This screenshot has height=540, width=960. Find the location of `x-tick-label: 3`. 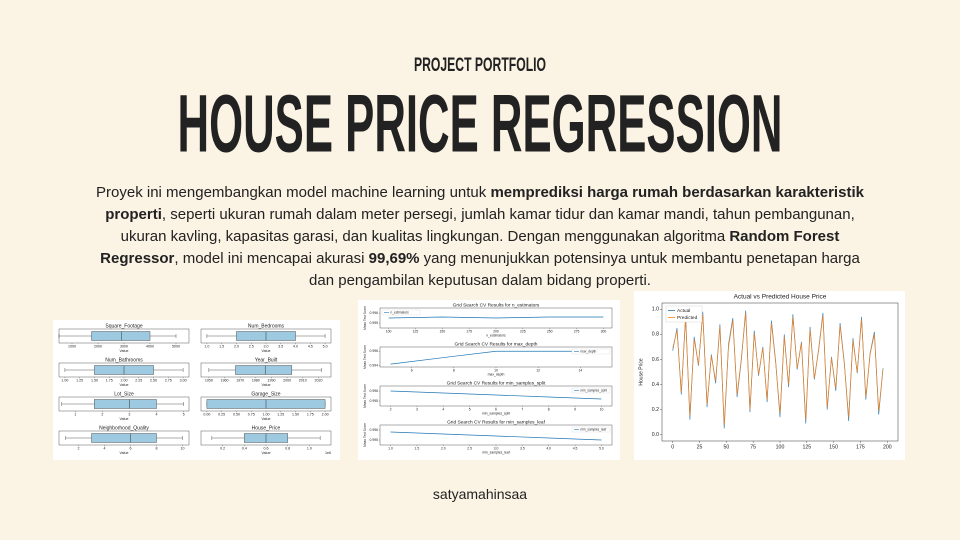

x-tick-label: 3 is located at coordinates (129, 414).